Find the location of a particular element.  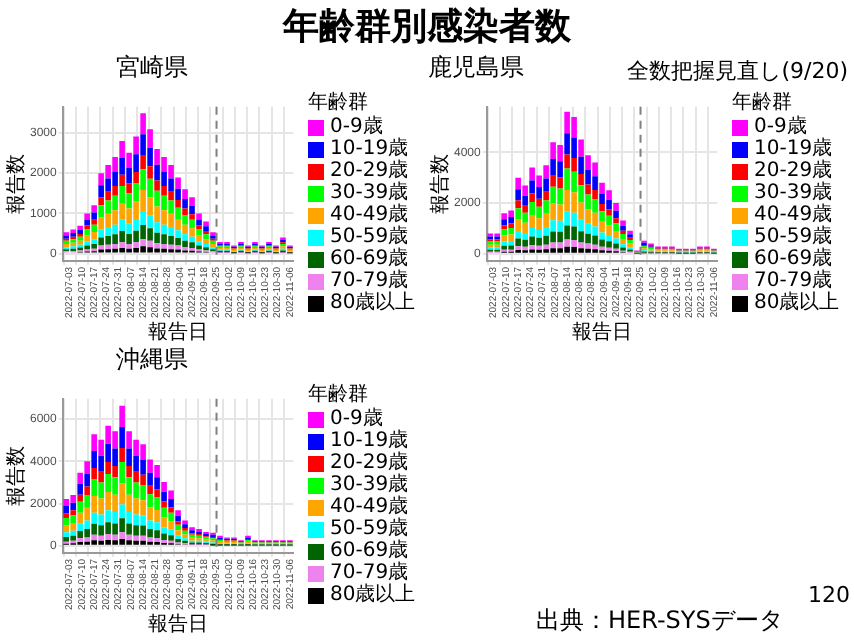

chart-title: 沖縄県 is located at coordinates (152, 359).